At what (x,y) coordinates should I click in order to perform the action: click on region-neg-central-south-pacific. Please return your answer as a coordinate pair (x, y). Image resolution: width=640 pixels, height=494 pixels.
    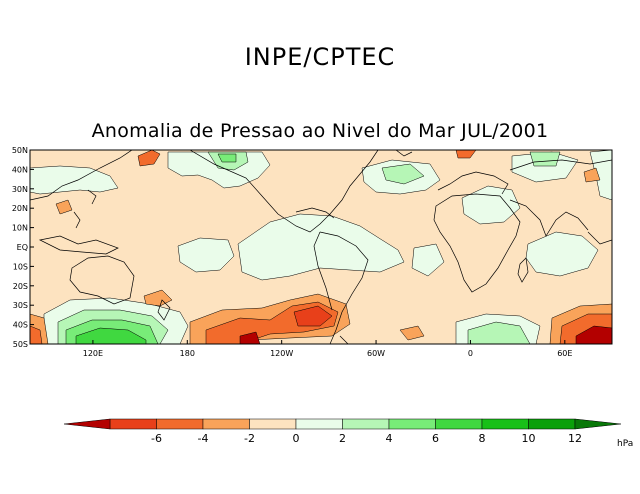
    Looking at the image, I should click on (158, 298).